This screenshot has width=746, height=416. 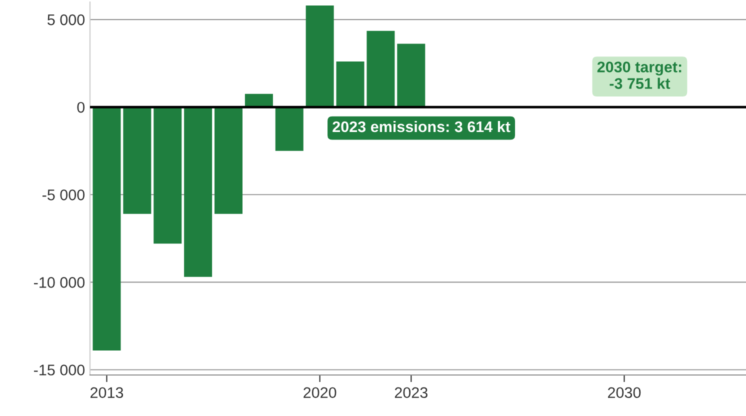 I want to click on x-tick-label: 2030, so click(x=624, y=392).